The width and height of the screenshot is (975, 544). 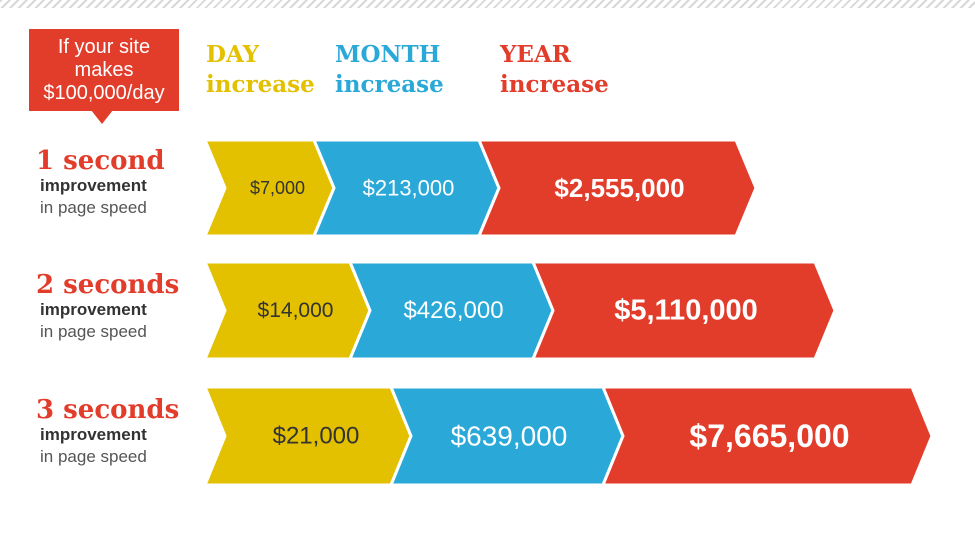 I want to click on column-header-month: MONTH increase, so click(x=389, y=70).